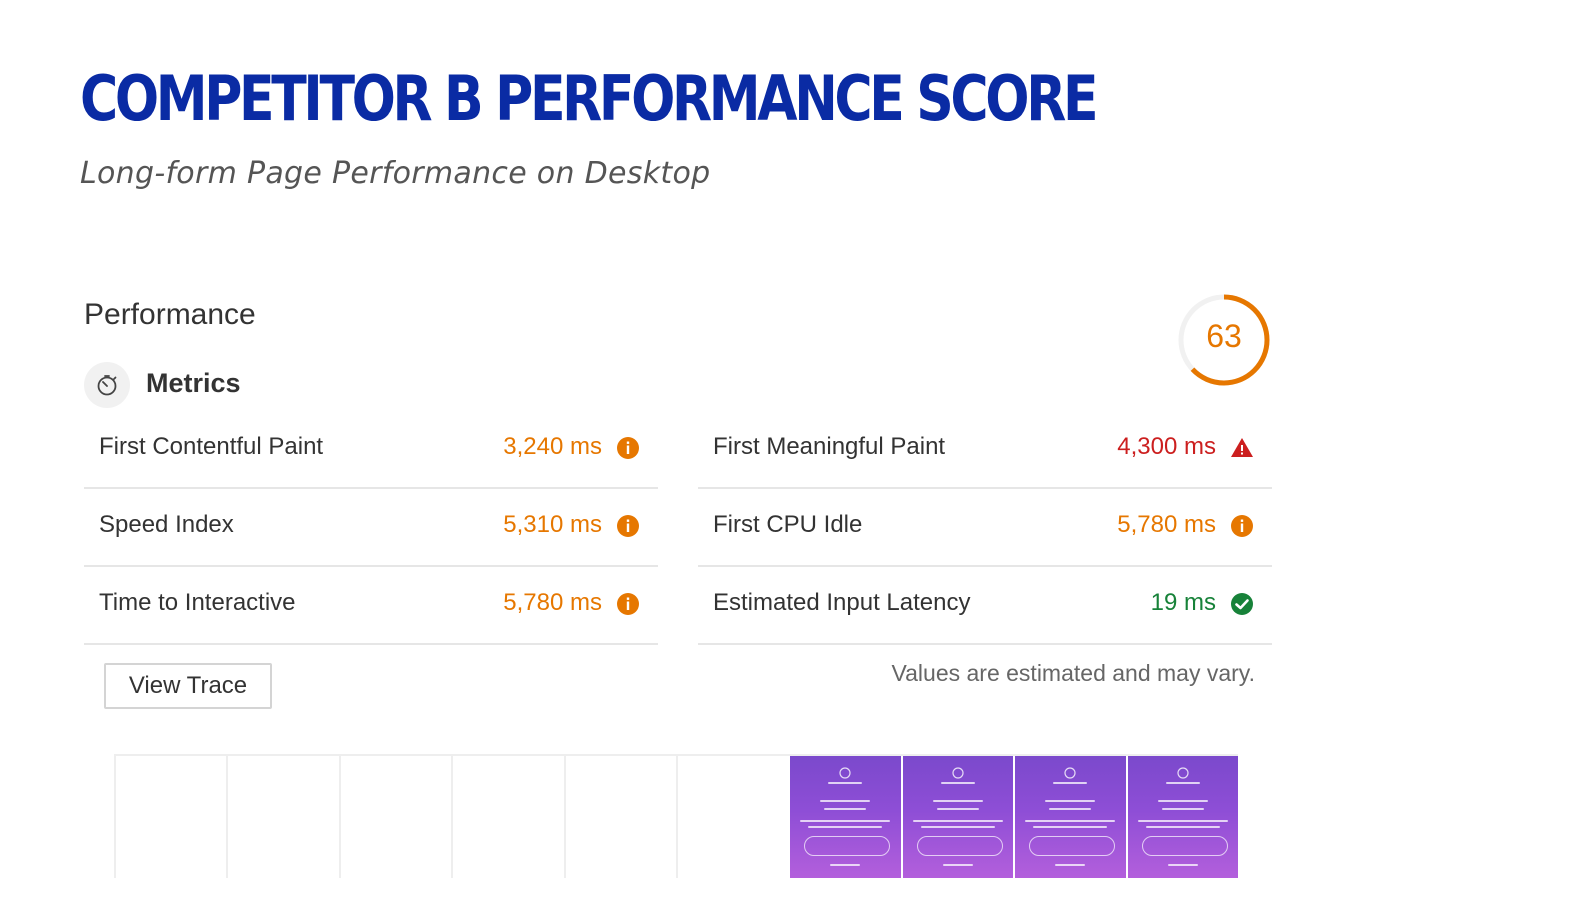  What do you see at coordinates (589, 98) in the screenshot?
I see `page-title: COMPETITOR B PERFORMANCE SCORE` at bounding box center [589, 98].